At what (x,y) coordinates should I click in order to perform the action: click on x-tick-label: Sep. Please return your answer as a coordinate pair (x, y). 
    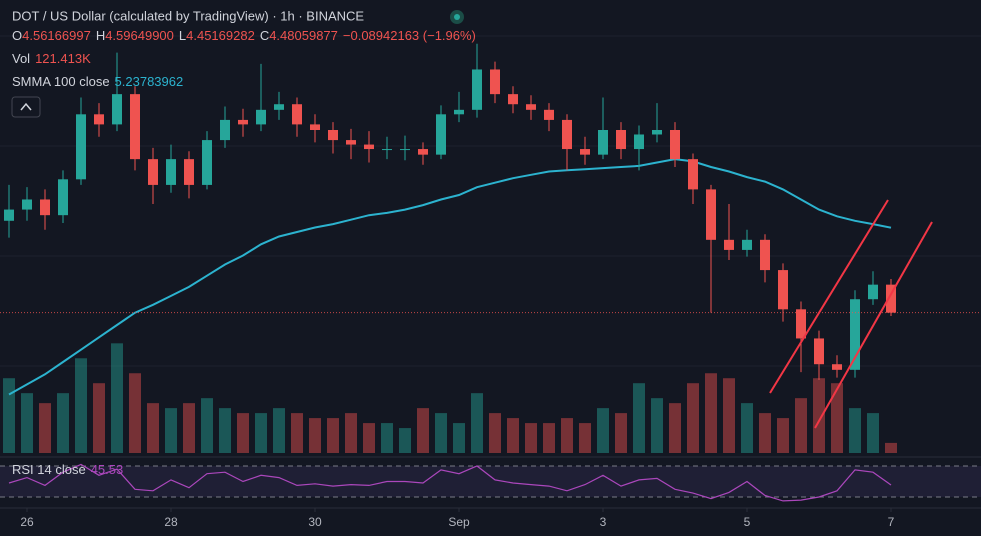
    Looking at the image, I should click on (459, 522).